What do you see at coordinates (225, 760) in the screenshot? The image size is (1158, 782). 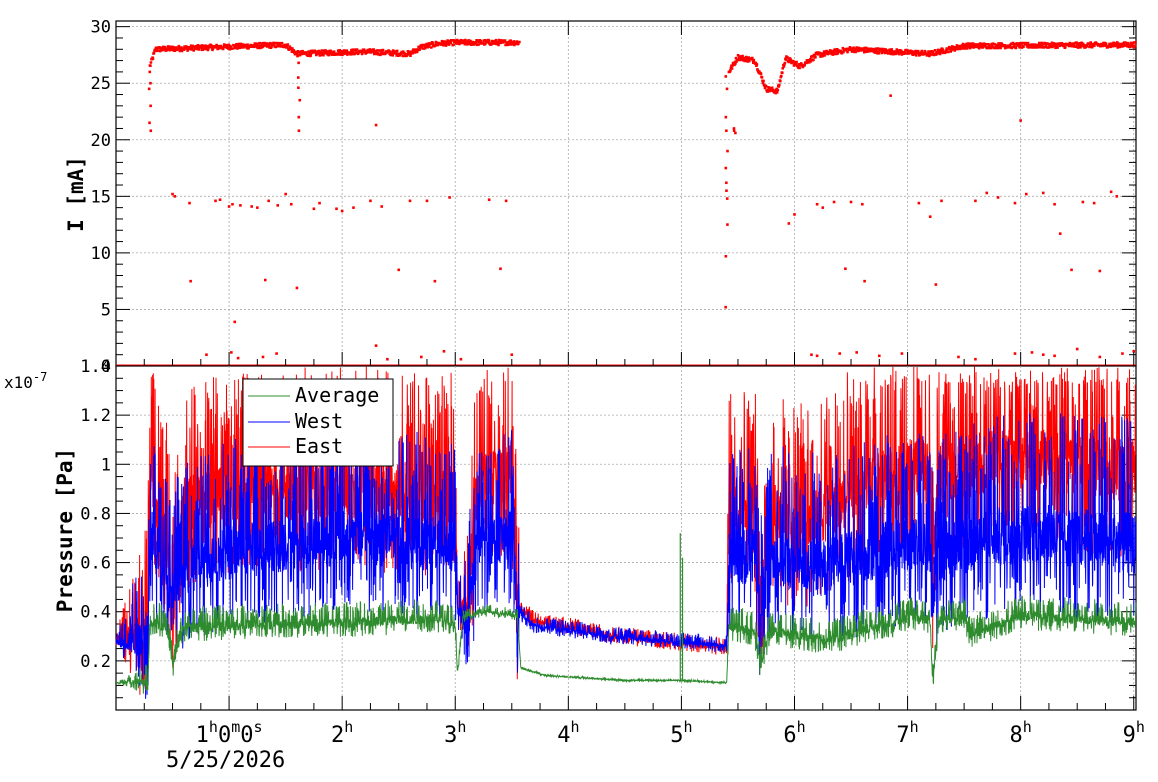 I see `date-label: 5/25/2026` at bounding box center [225, 760].